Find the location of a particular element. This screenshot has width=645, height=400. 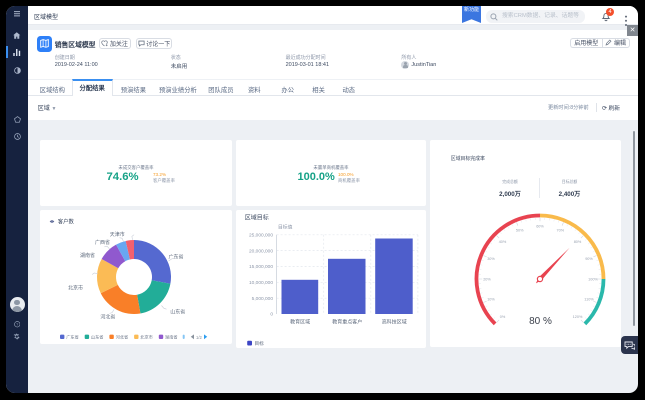

svg-text: 教育重点客户 is located at coordinates (347, 321).